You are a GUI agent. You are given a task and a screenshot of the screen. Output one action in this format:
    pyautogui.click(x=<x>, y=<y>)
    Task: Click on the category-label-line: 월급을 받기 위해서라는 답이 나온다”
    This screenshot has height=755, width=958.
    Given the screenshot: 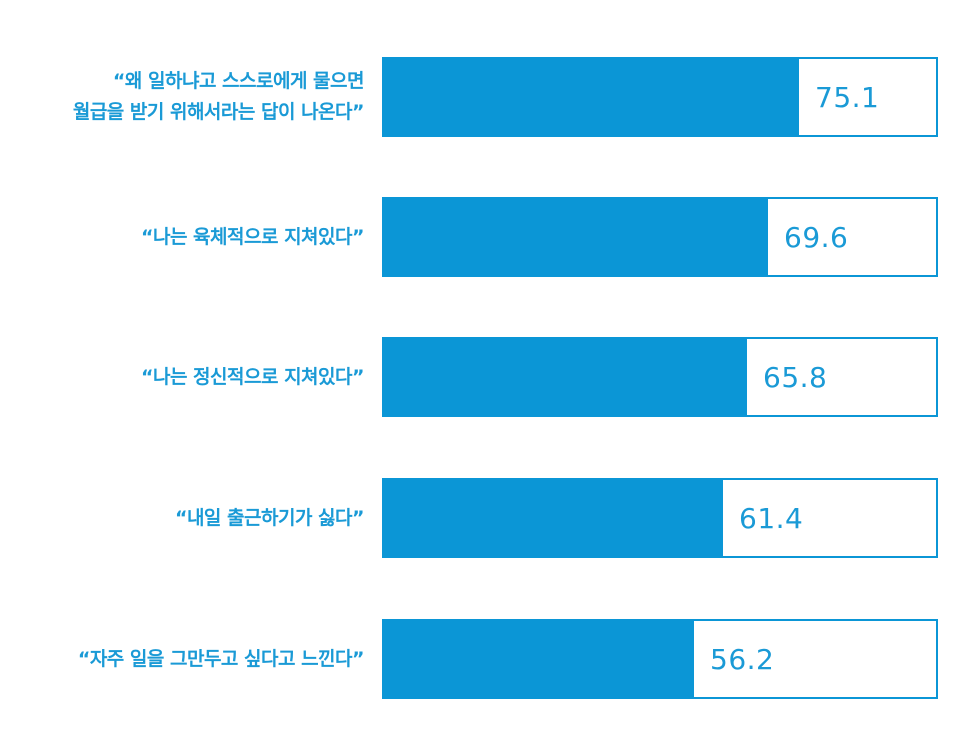 What is the action you would take?
    pyautogui.click(x=218, y=112)
    